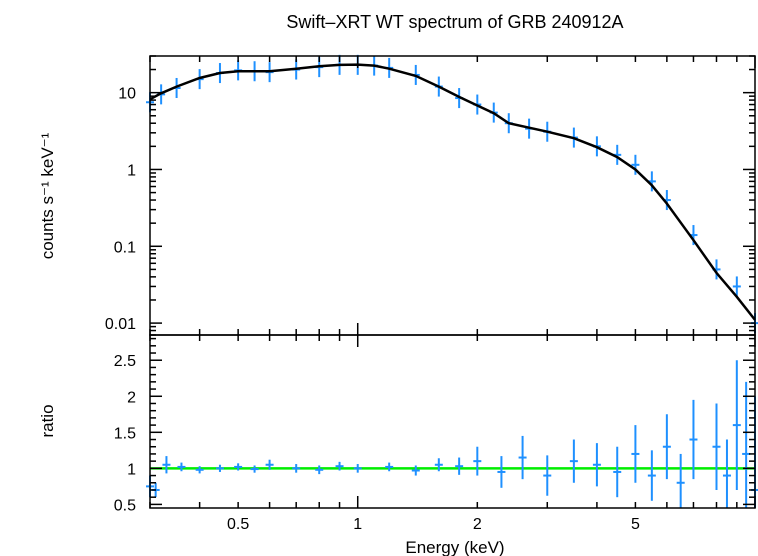 This screenshot has height=556, width=758. What do you see at coordinates (125, 505) in the screenshot?
I see `ratio-y-tick-label: 0.5` at bounding box center [125, 505].